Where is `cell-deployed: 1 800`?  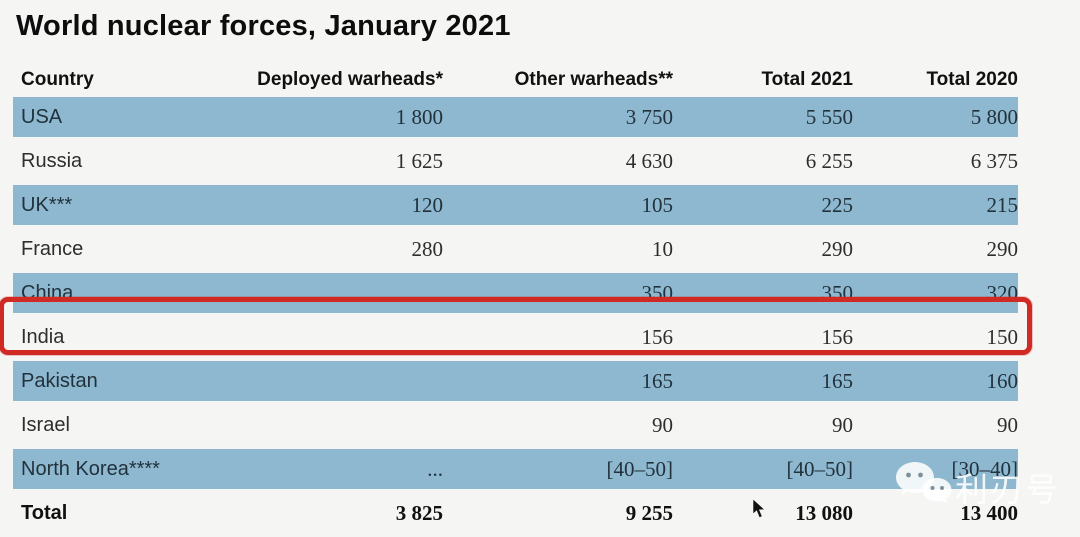
cell-deployed: 1 800 is located at coordinates (419, 116).